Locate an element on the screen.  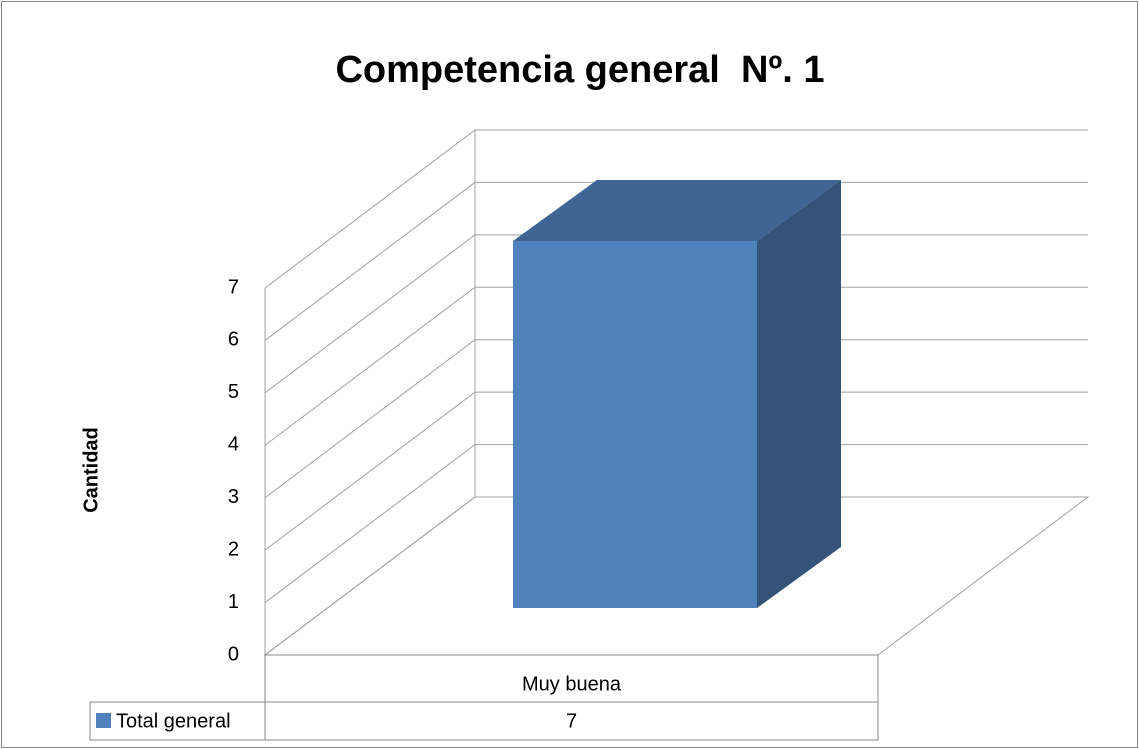
table-border is located at coordinates (484, 721).